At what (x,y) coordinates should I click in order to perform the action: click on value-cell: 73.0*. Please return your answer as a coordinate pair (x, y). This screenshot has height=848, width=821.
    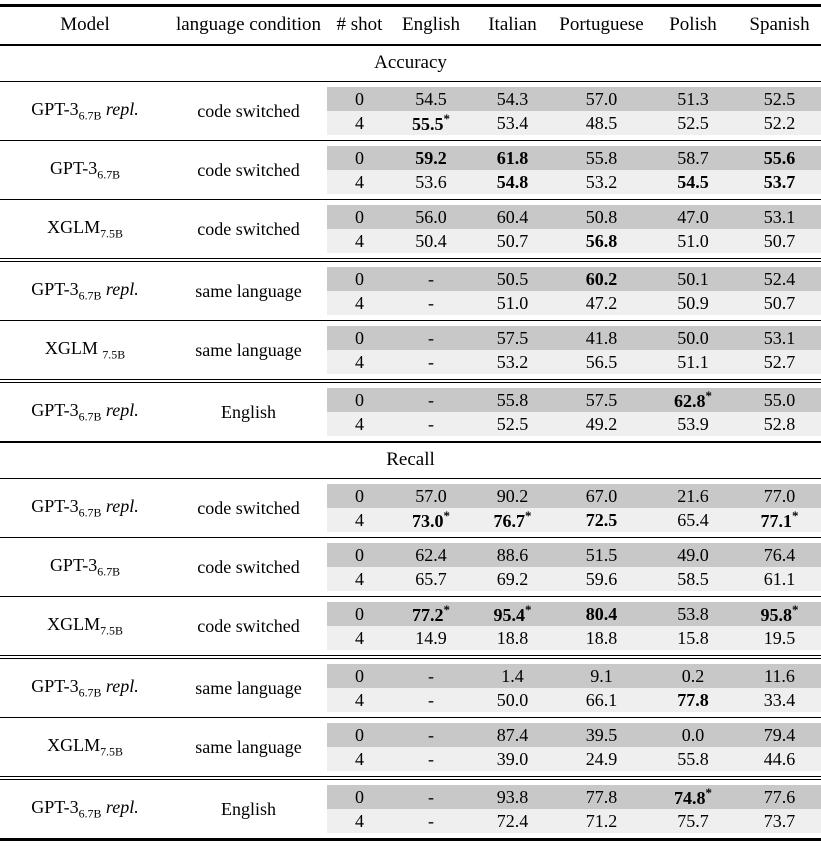
    Looking at the image, I should click on (431, 520).